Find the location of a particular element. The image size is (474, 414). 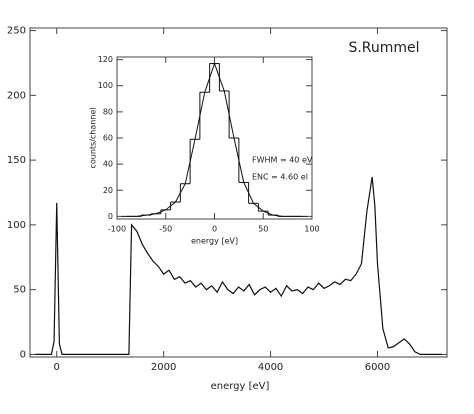

x-tick-label: 6000 is located at coordinates (377, 367).